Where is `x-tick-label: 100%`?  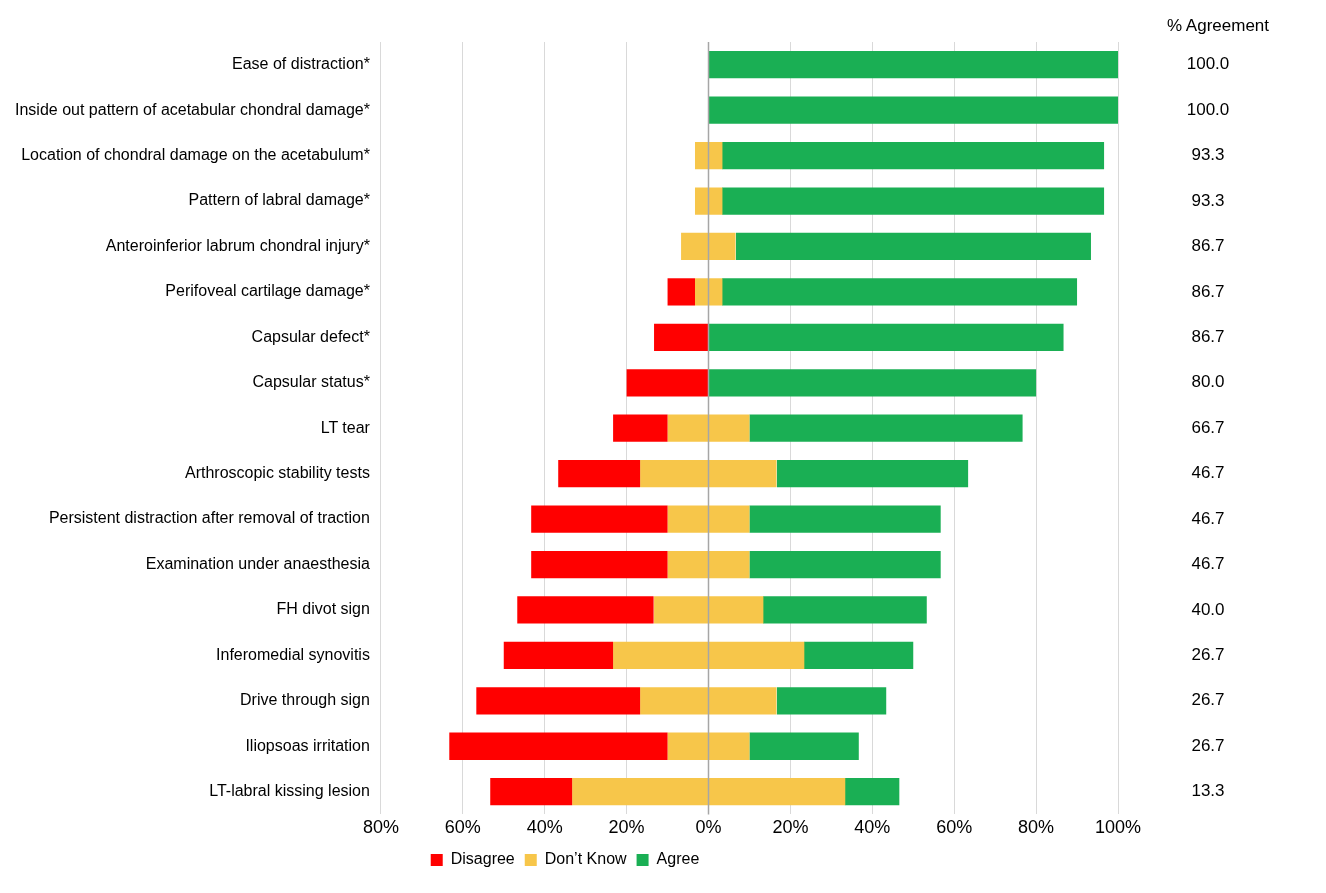 x-tick-label: 100% is located at coordinates (1118, 827).